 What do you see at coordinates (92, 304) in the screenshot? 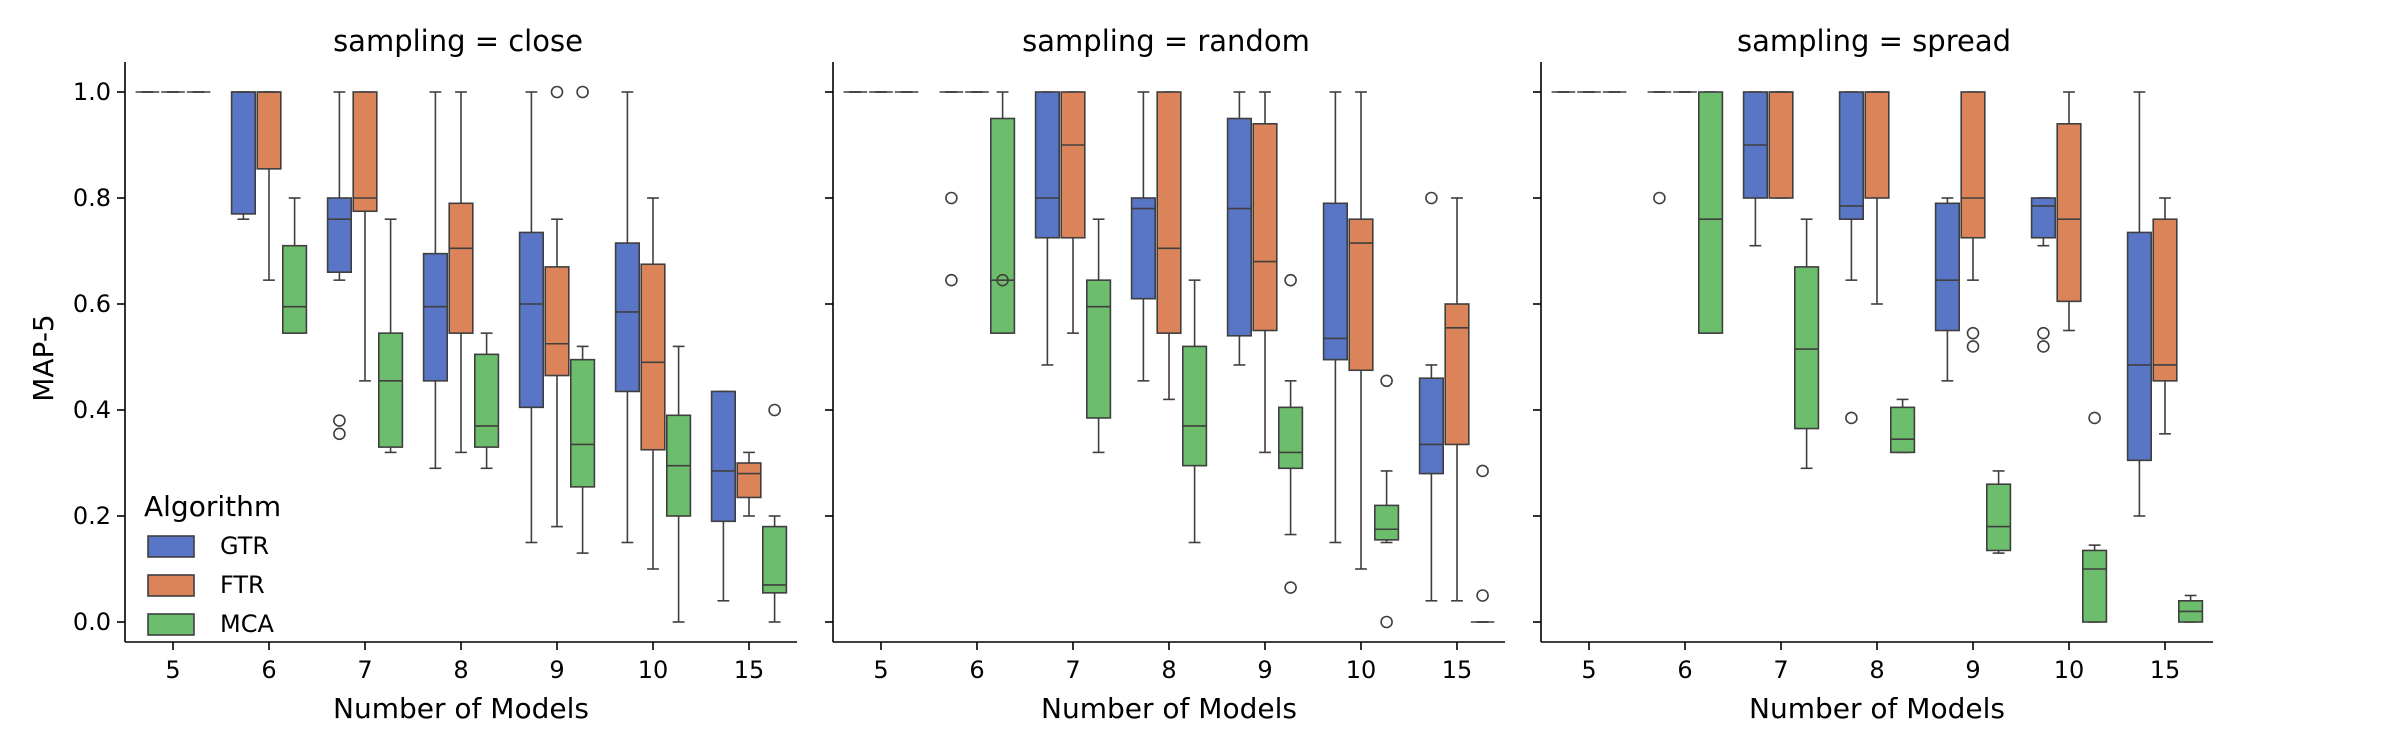
I see `y-tick-label: 0.6` at bounding box center [92, 304].